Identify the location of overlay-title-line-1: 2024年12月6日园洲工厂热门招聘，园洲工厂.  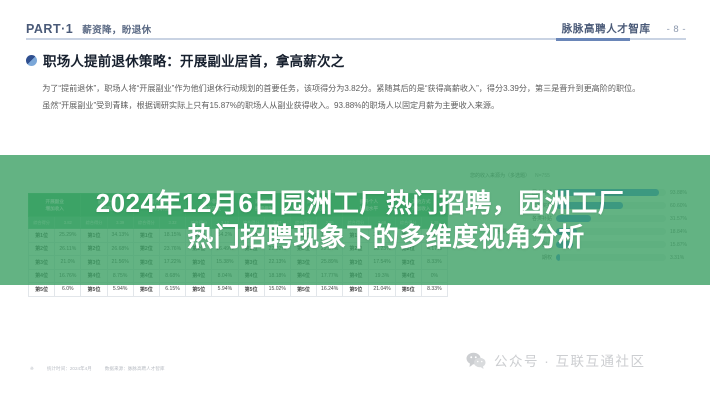
(360, 203).